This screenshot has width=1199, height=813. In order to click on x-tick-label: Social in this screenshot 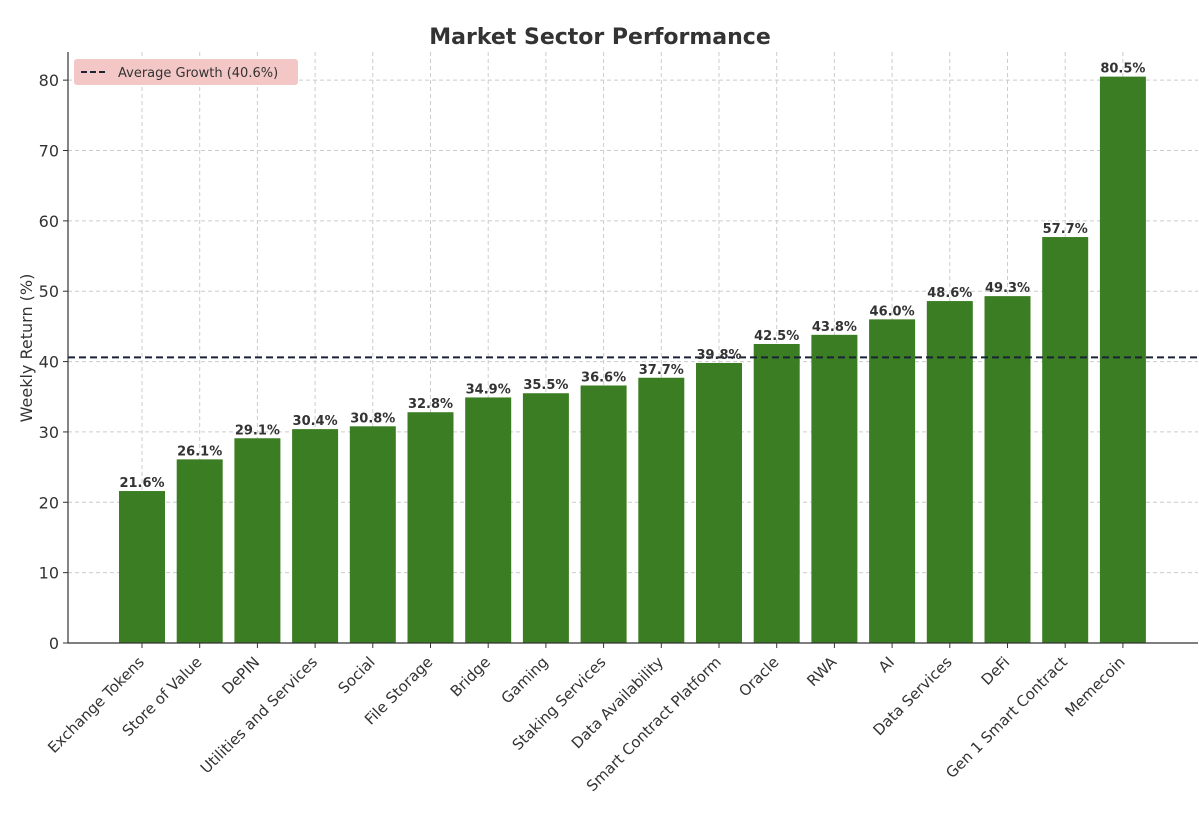, I will do `click(356, 675)`.